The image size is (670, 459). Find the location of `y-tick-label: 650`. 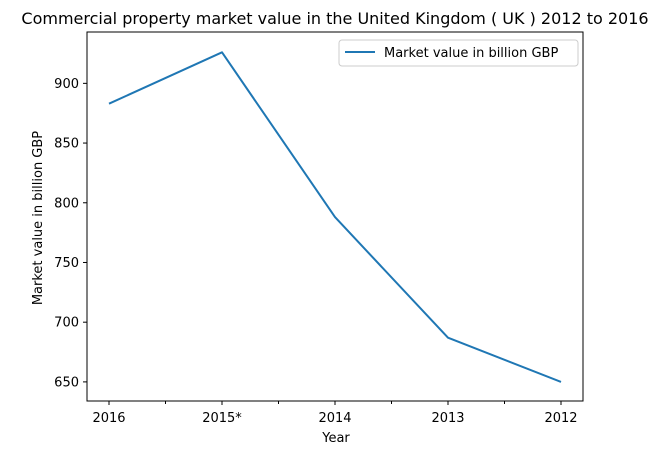

y-tick-label: 650 is located at coordinates (66, 382).